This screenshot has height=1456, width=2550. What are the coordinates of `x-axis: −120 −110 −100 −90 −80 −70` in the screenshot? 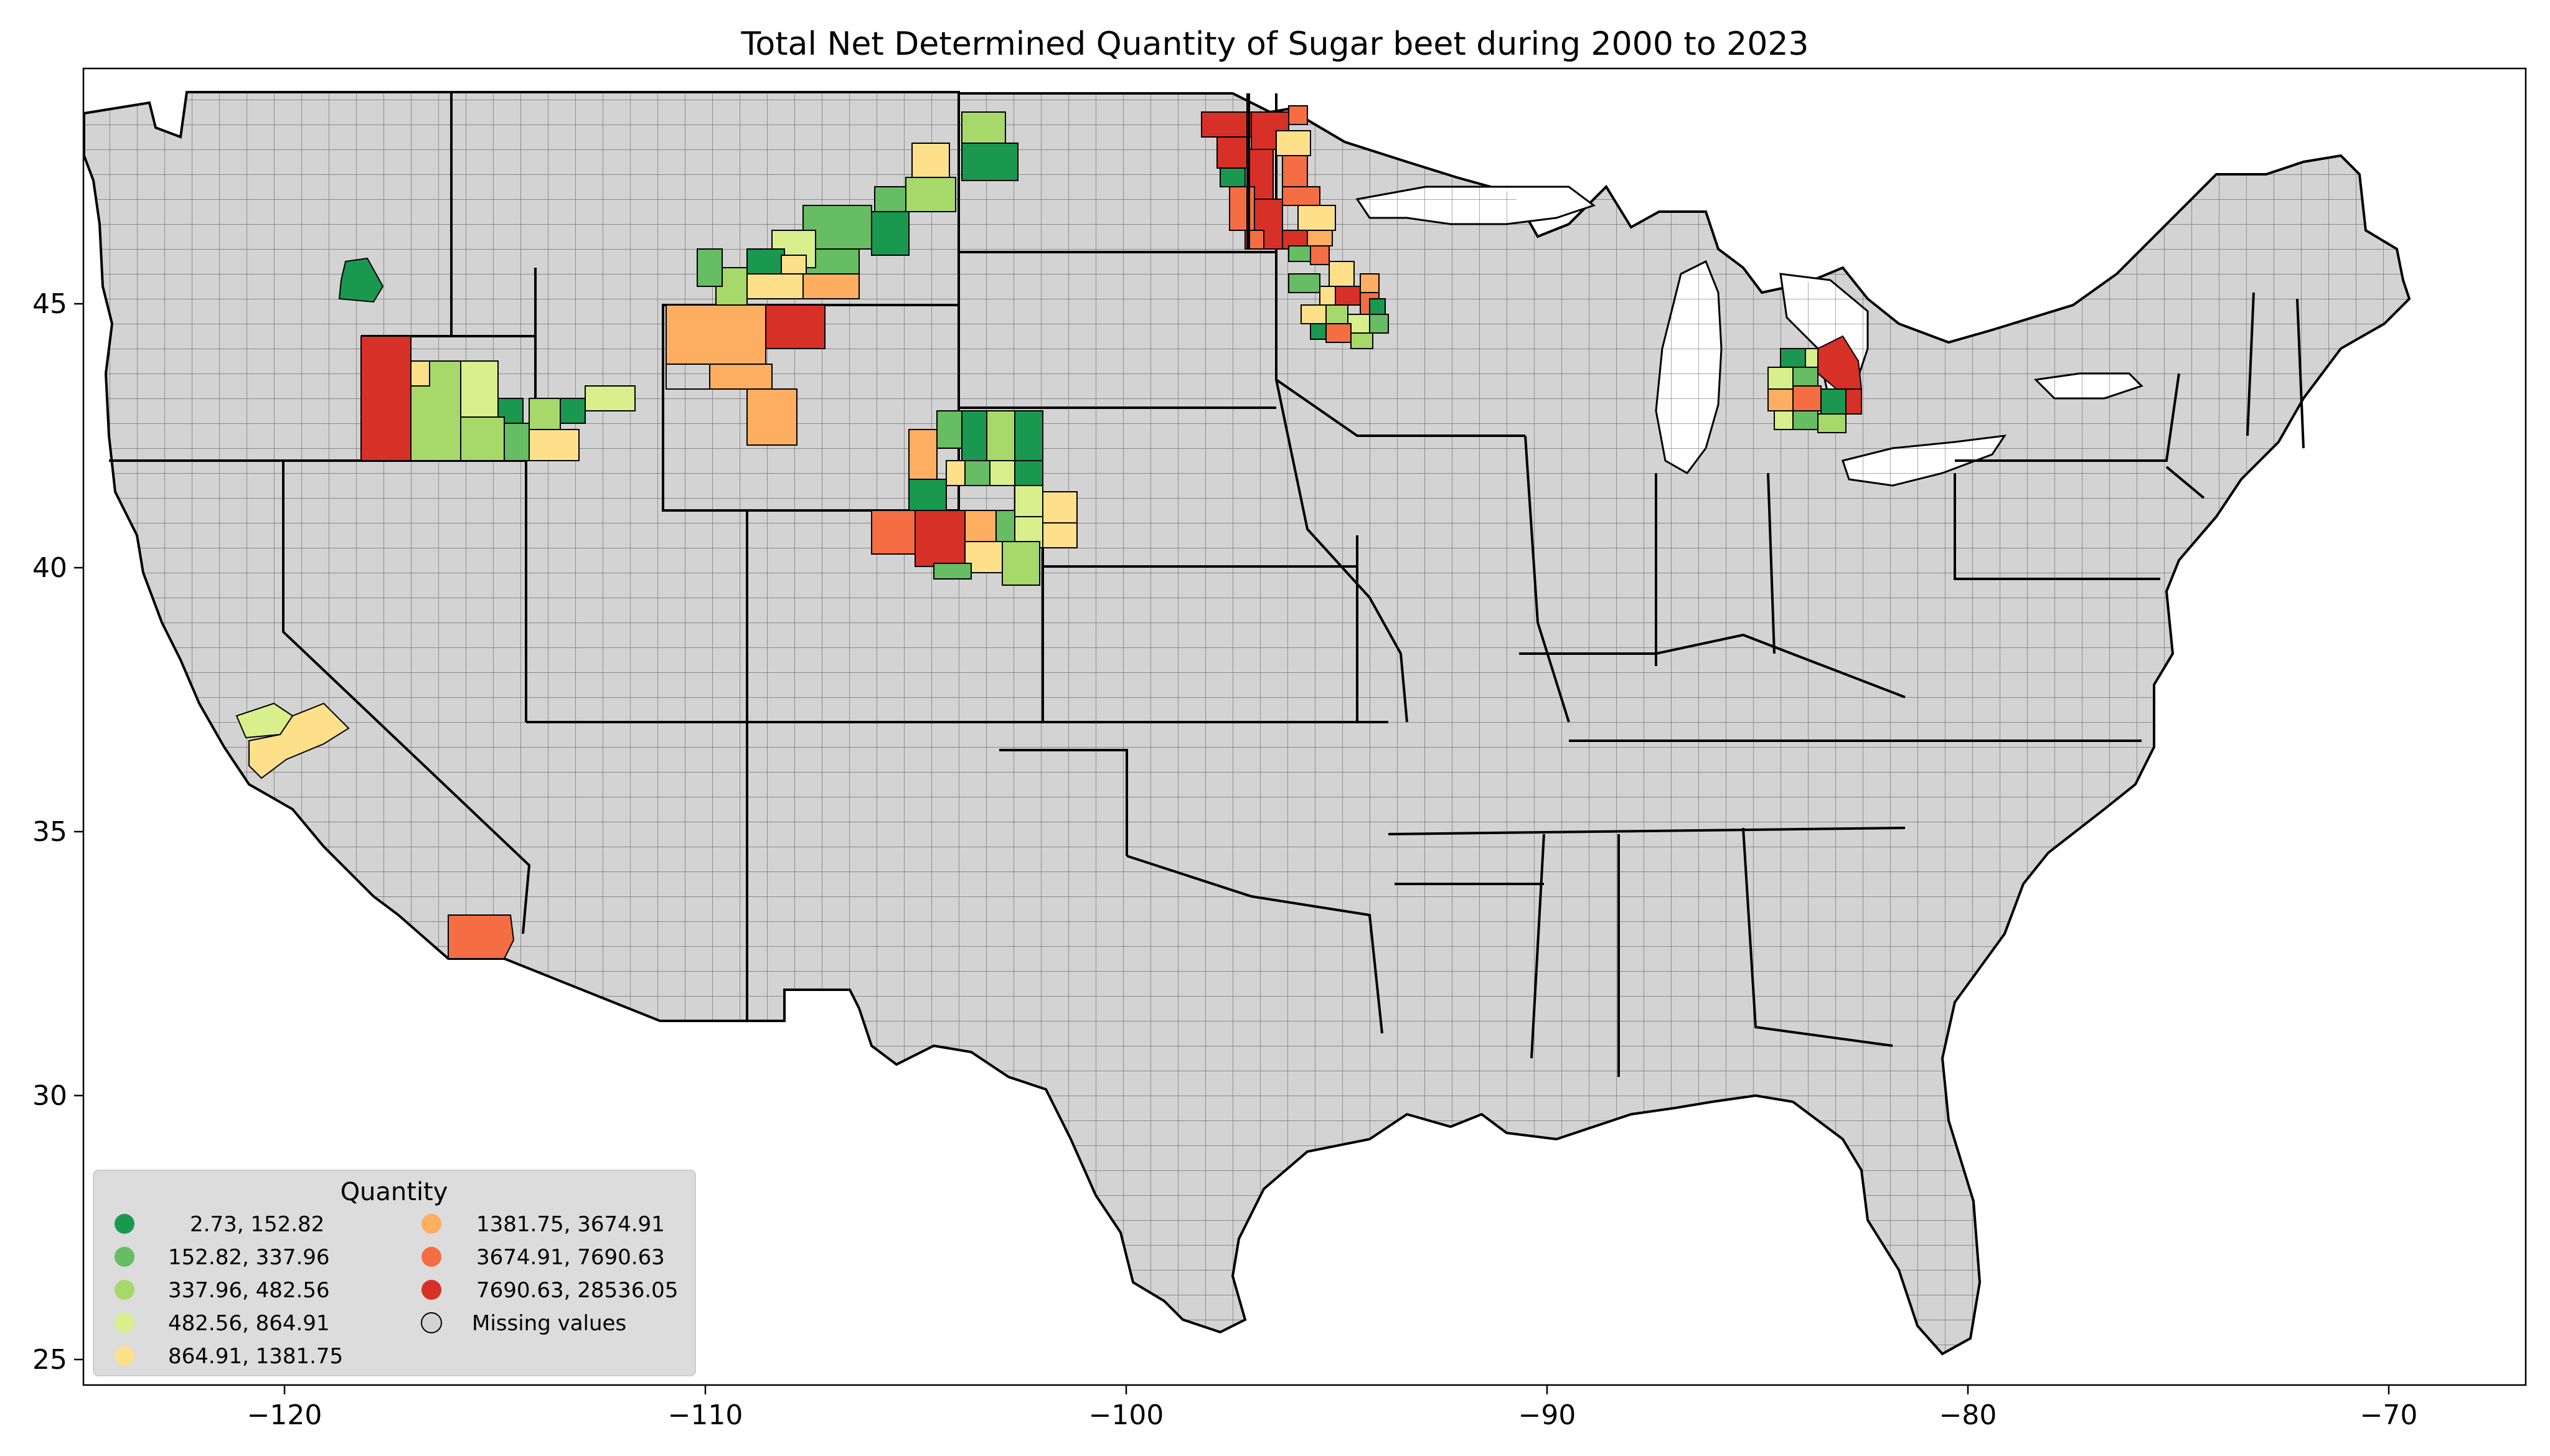 It's located at (1332, 1408).